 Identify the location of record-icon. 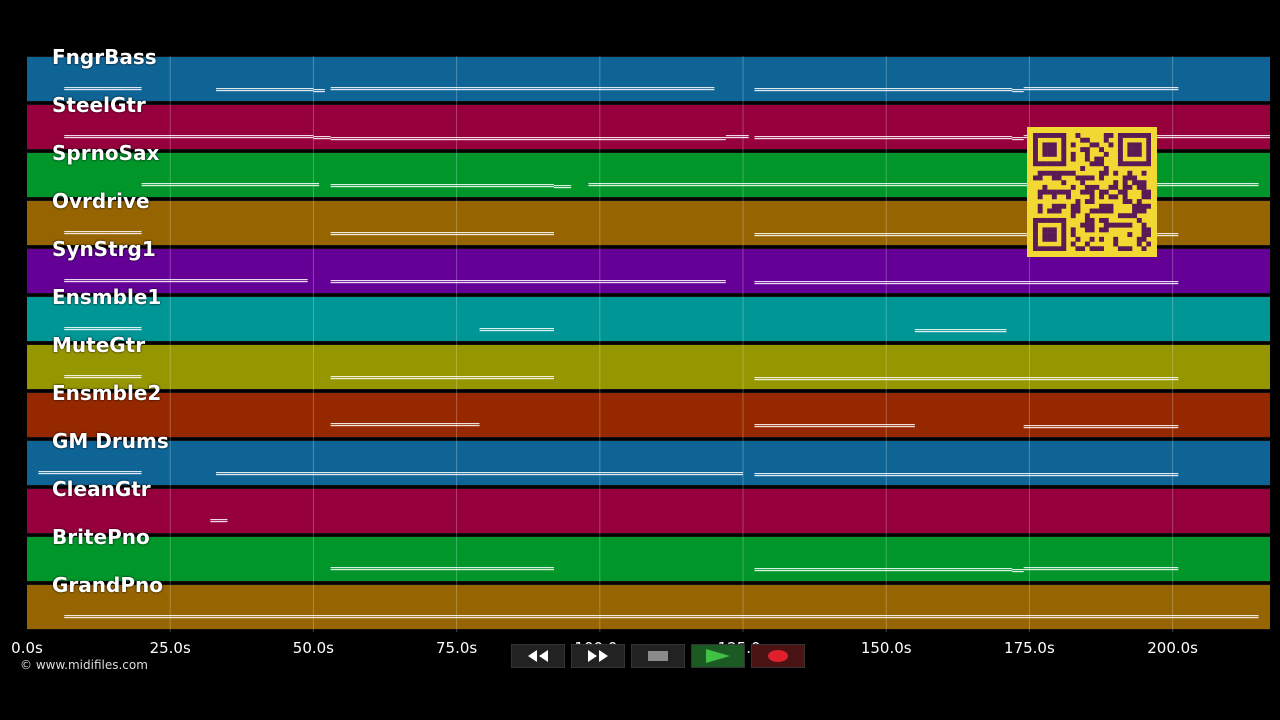
(778, 656).